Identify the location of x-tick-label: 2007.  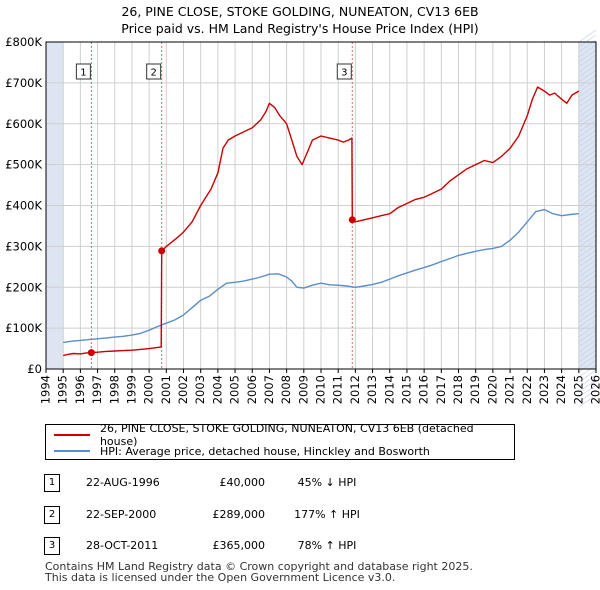
(269, 389).